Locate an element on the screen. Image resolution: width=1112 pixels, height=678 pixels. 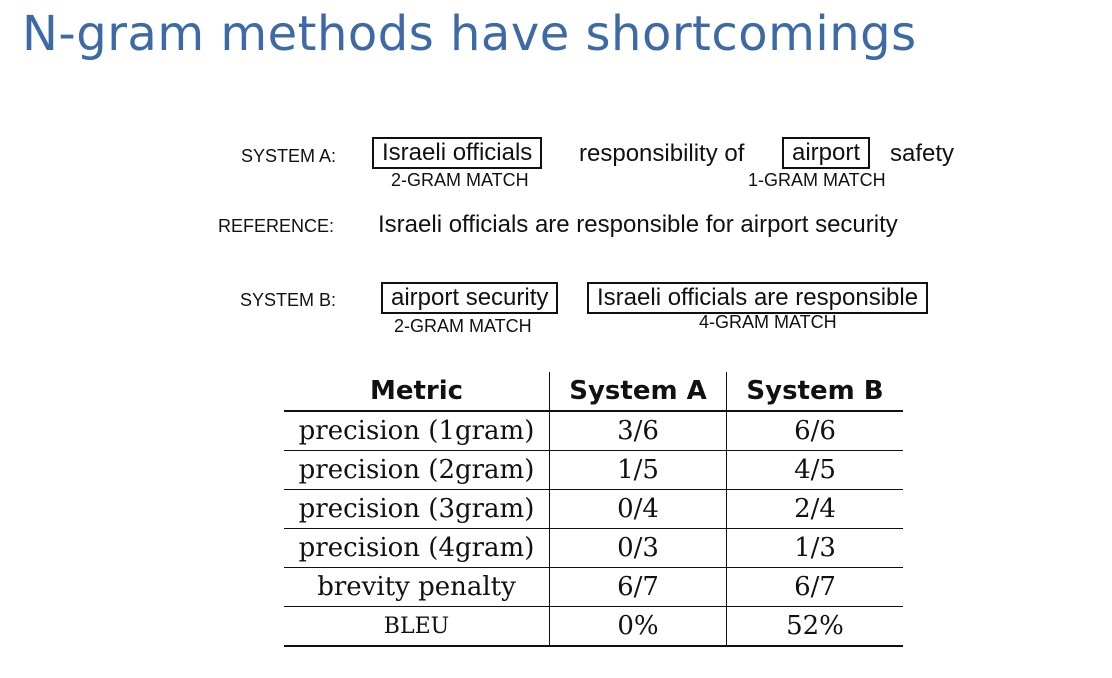
table-header-row: Metric System A System B is located at coordinates (593, 392).